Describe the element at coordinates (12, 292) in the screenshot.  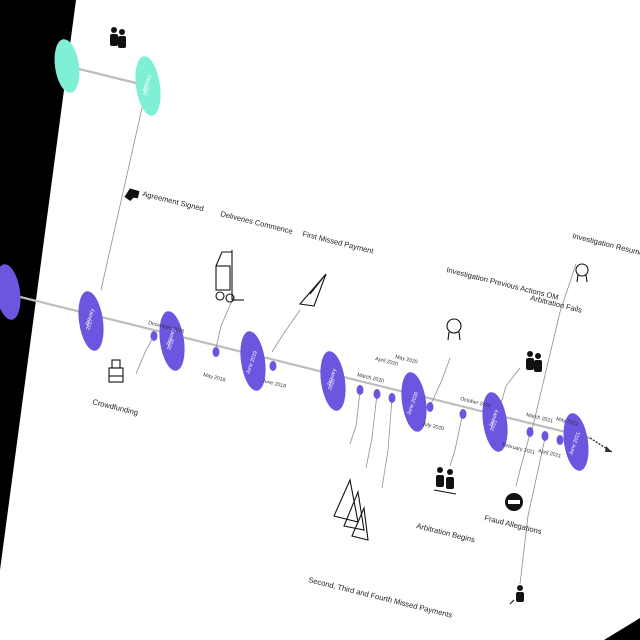
I see `year-node` at that location.